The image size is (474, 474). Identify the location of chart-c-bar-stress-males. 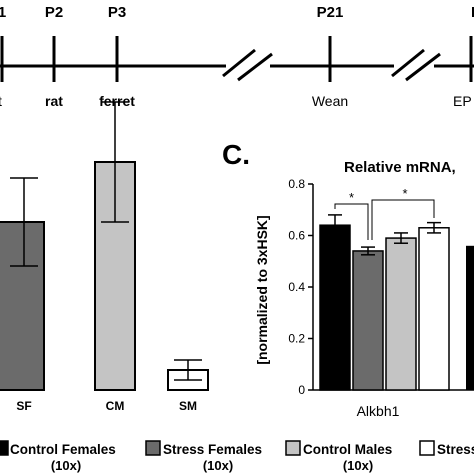
(434, 309).